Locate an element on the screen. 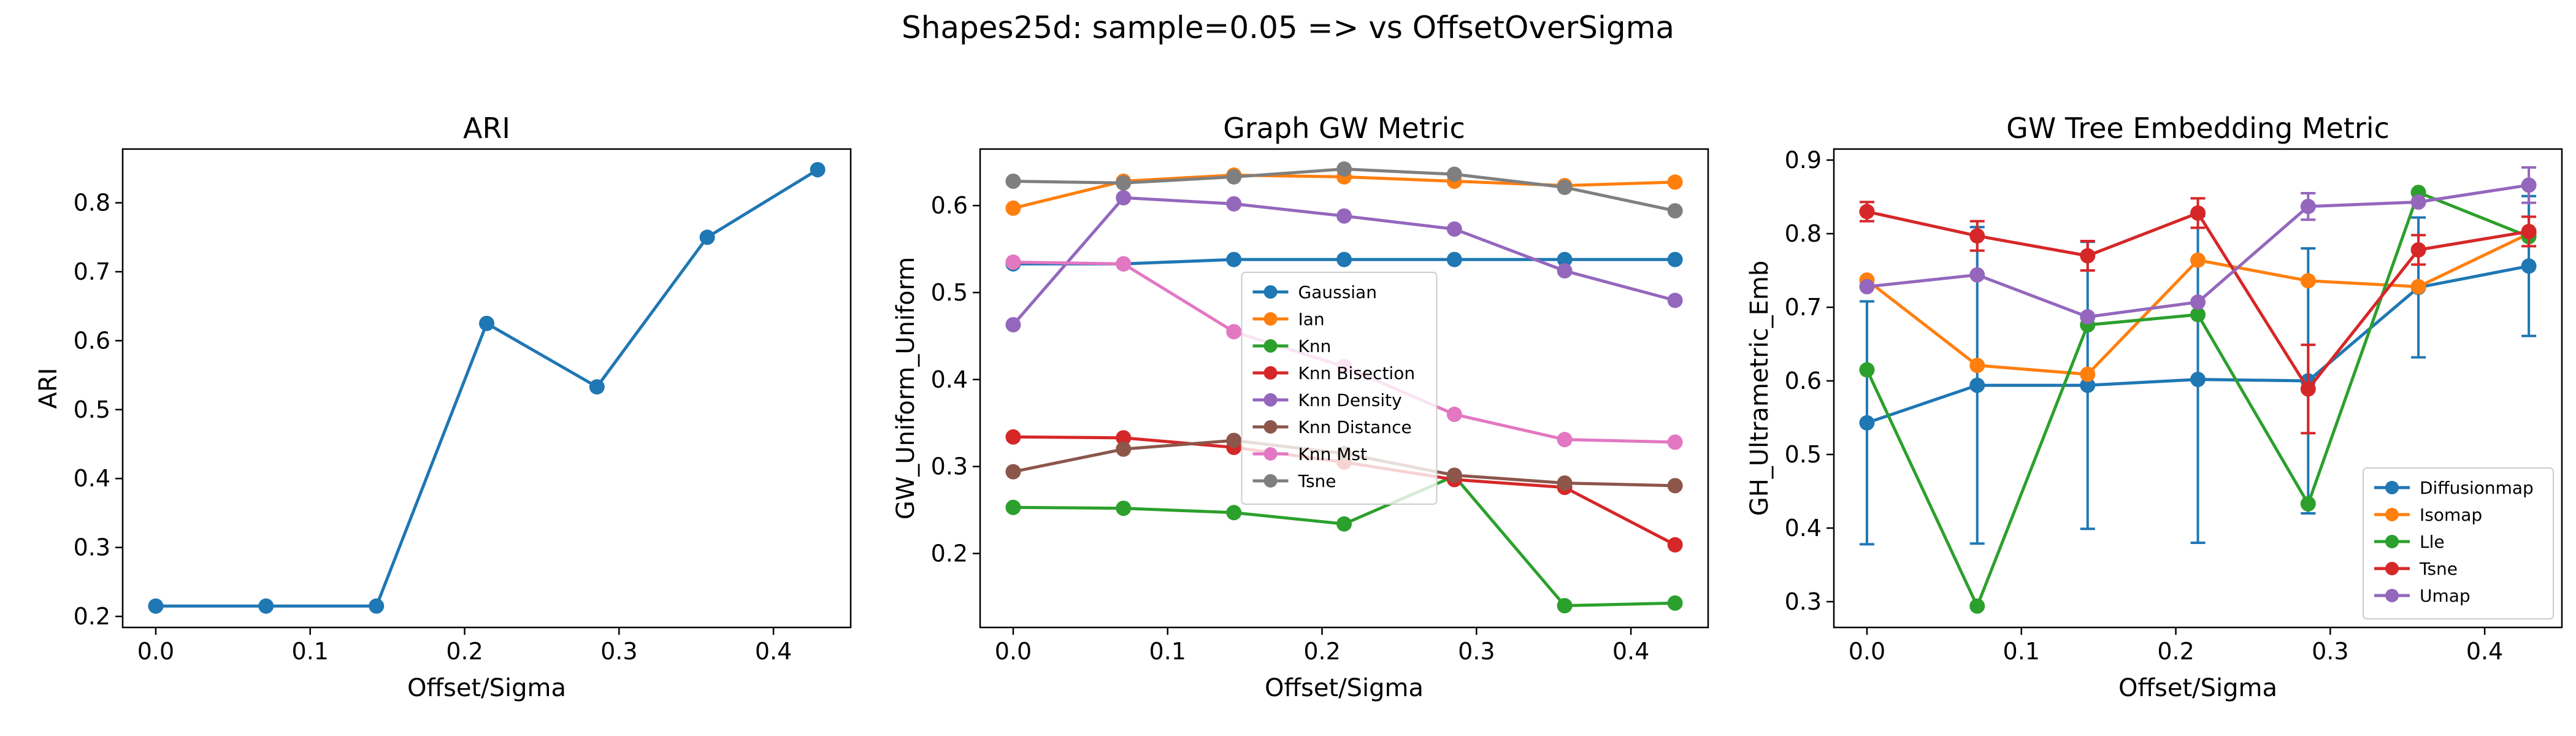 This screenshot has width=2576, height=736. legend-box is located at coordinates (1339, 388).